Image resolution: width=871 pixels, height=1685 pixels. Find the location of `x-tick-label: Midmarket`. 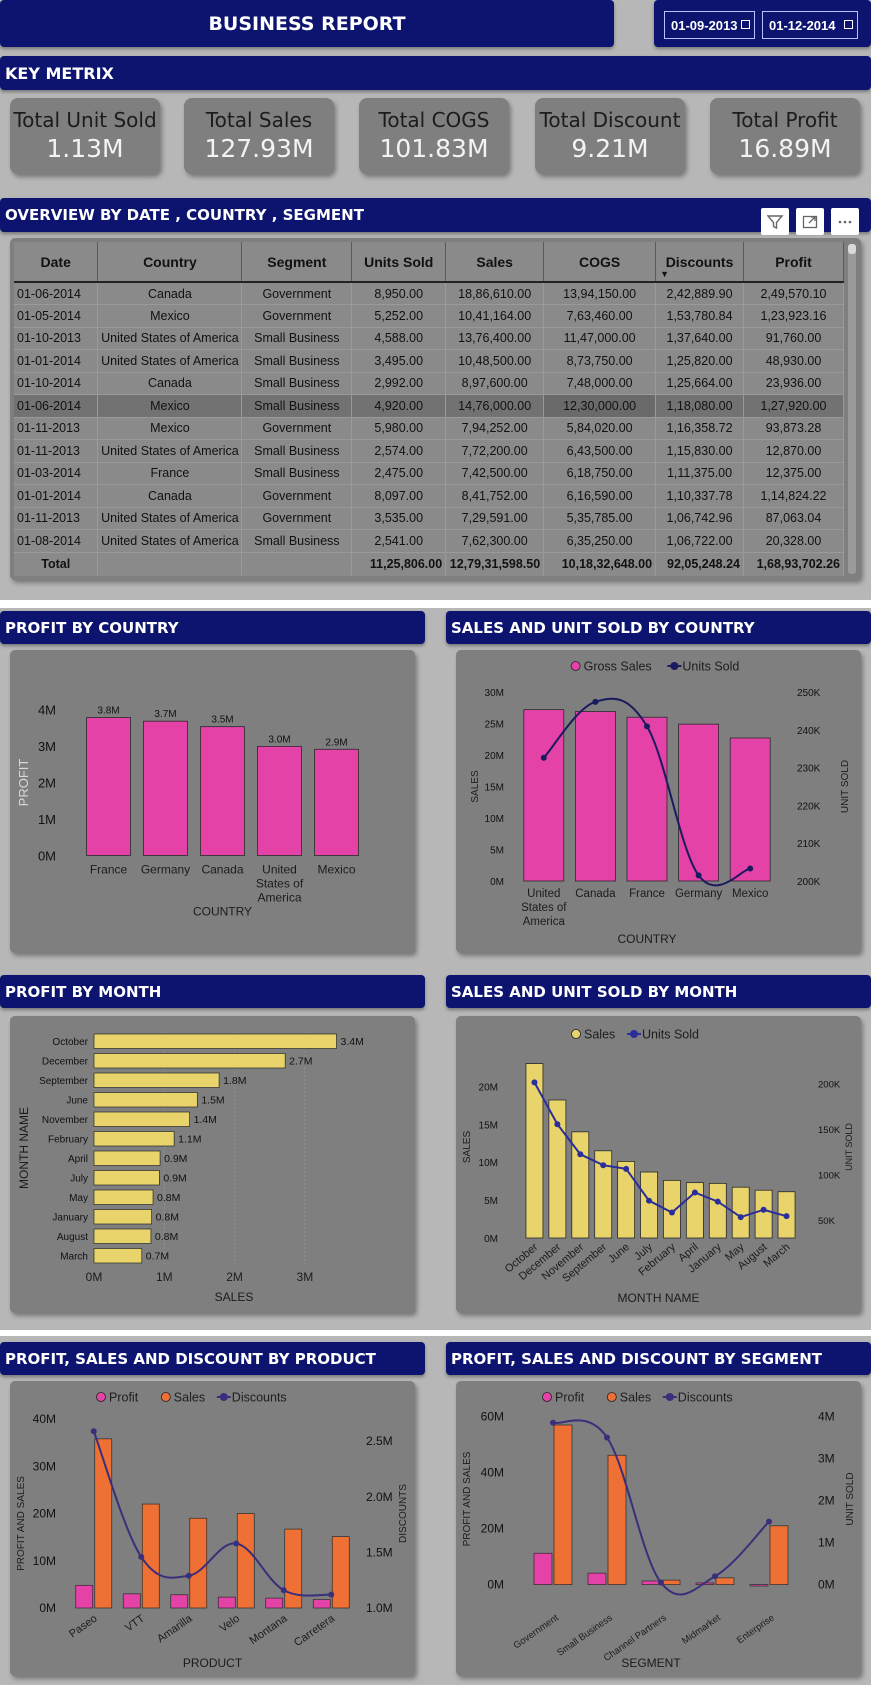

x-tick-label: Midmarket is located at coordinates (701, 1629).